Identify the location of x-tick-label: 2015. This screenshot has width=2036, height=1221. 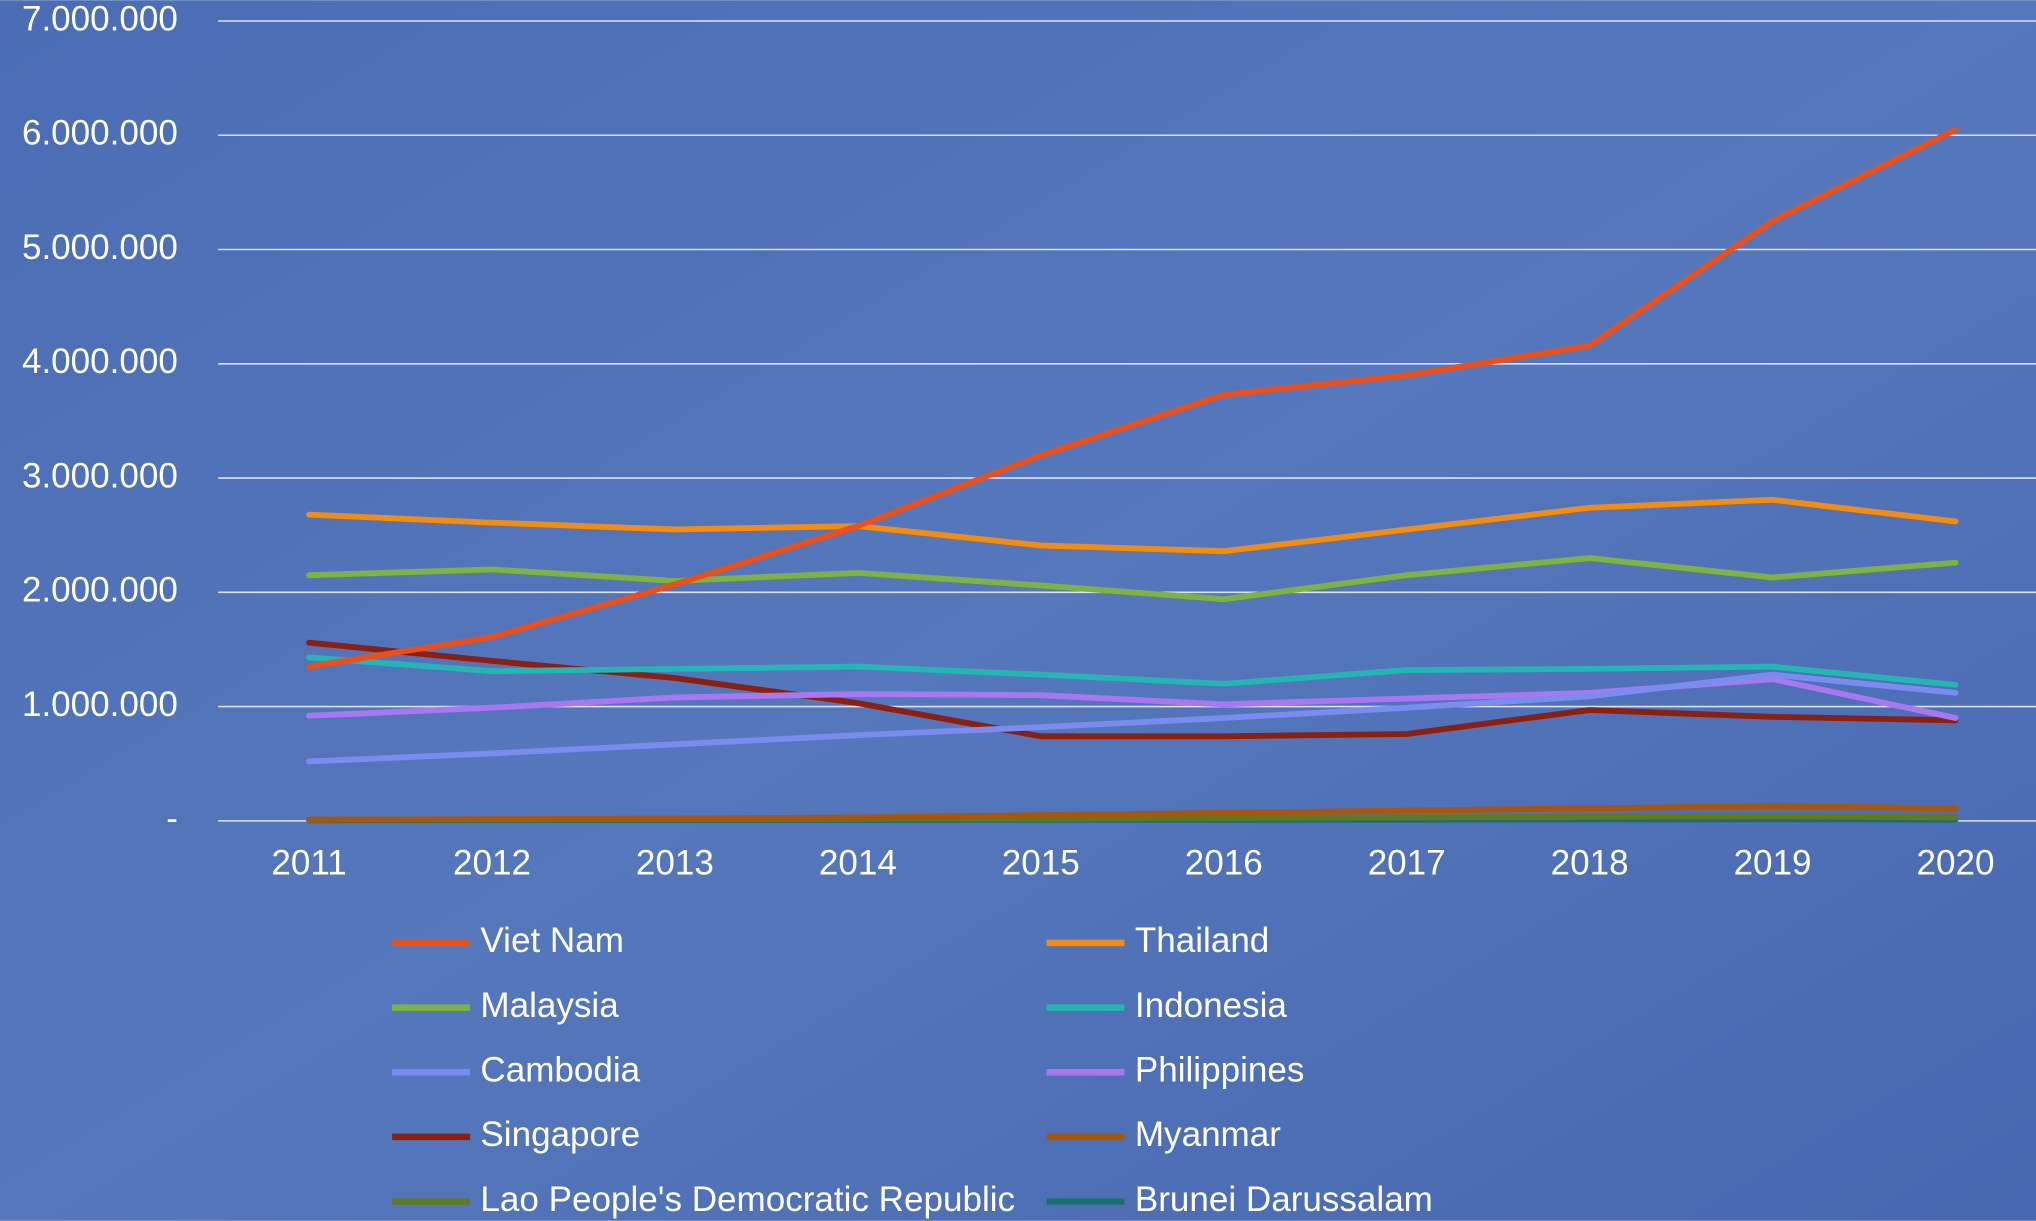
(1041, 862).